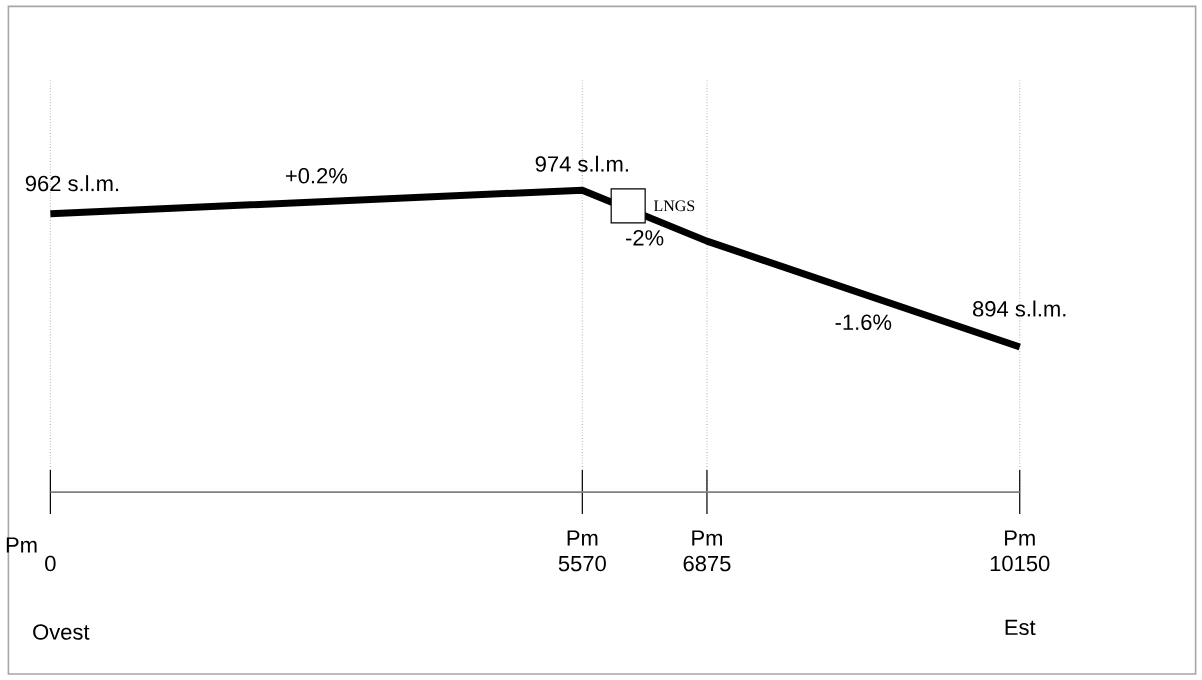 This screenshot has width=1202, height=680. I want to click on annotation: -2%, so click(645, 237).